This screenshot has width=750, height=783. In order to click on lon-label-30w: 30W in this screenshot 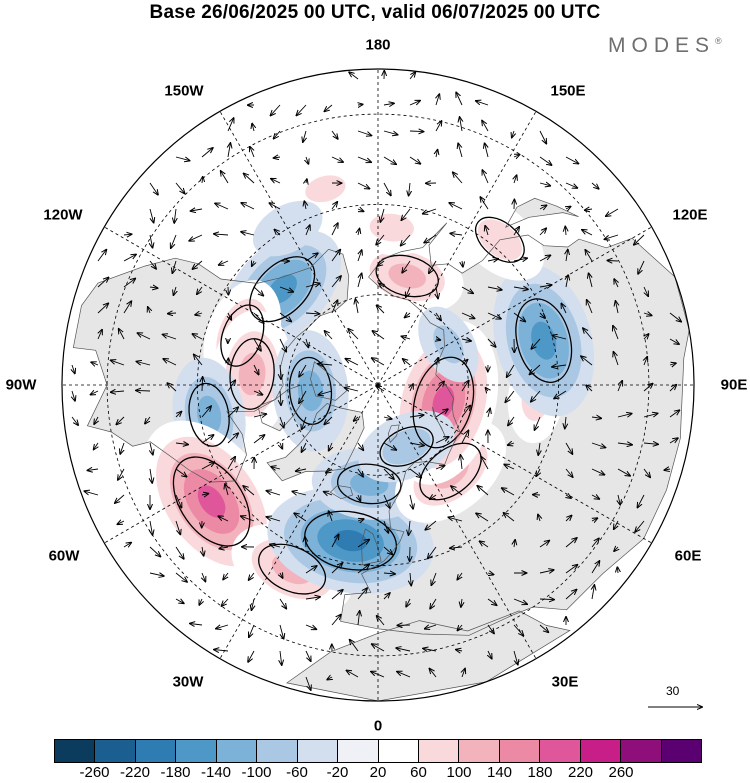, I will do `click(188, 682)`.